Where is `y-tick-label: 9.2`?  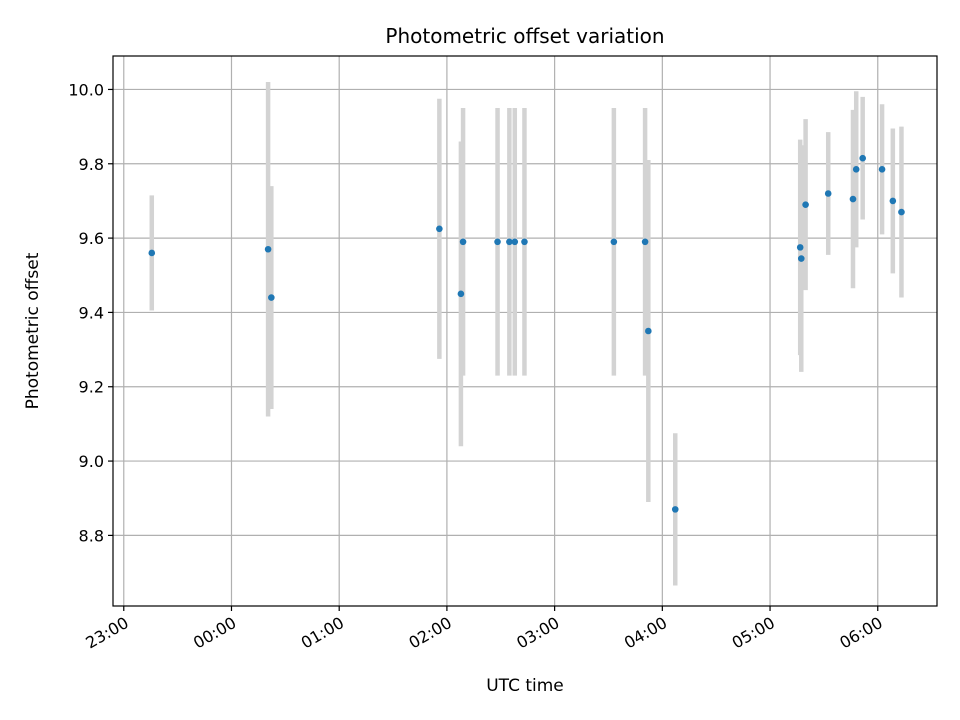 y-tick-label: 9.2 is located at coordinates (91, 387).